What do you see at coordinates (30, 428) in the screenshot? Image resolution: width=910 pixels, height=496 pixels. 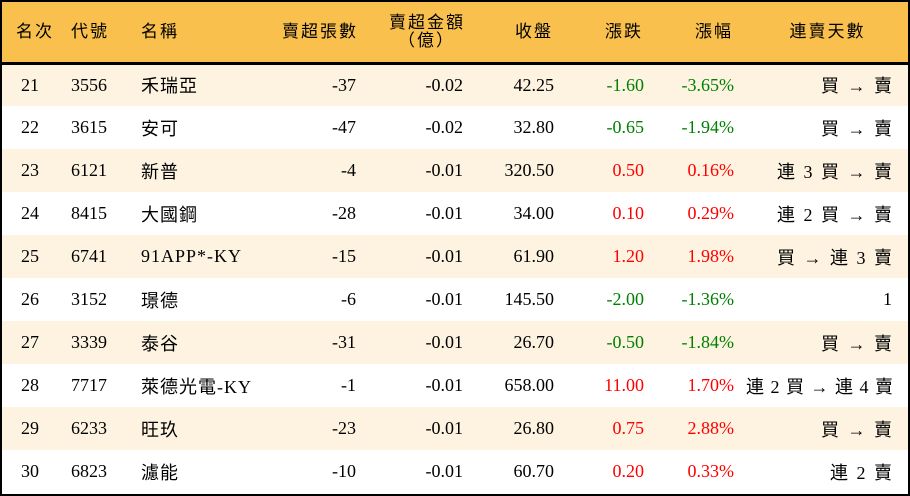 I see `cell-rank: 29` at bounding box center [30, 428].